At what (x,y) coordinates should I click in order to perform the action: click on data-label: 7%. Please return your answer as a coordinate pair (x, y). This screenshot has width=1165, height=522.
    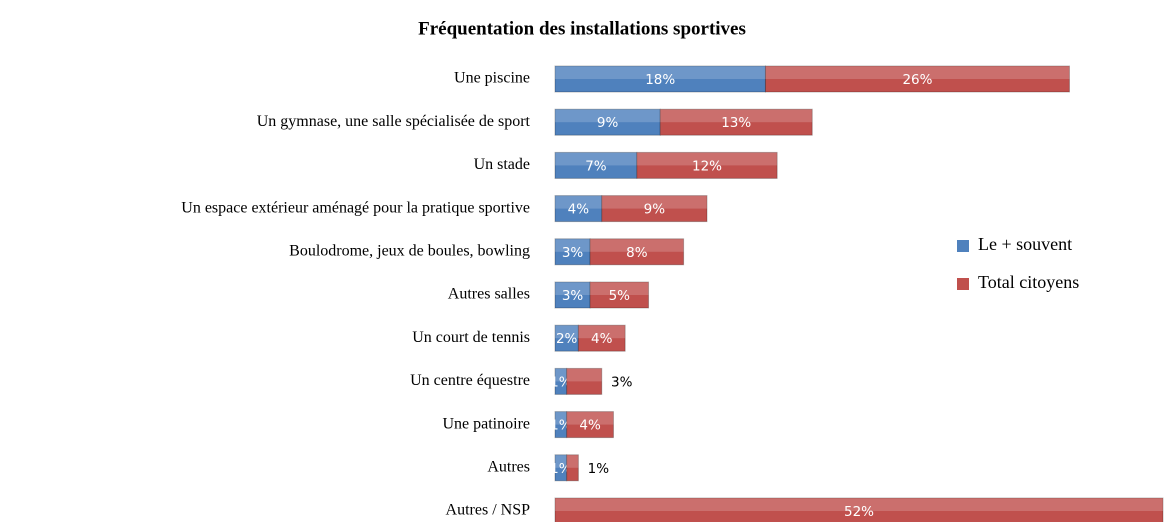
    Looking at the image, I should click on (596, 166).